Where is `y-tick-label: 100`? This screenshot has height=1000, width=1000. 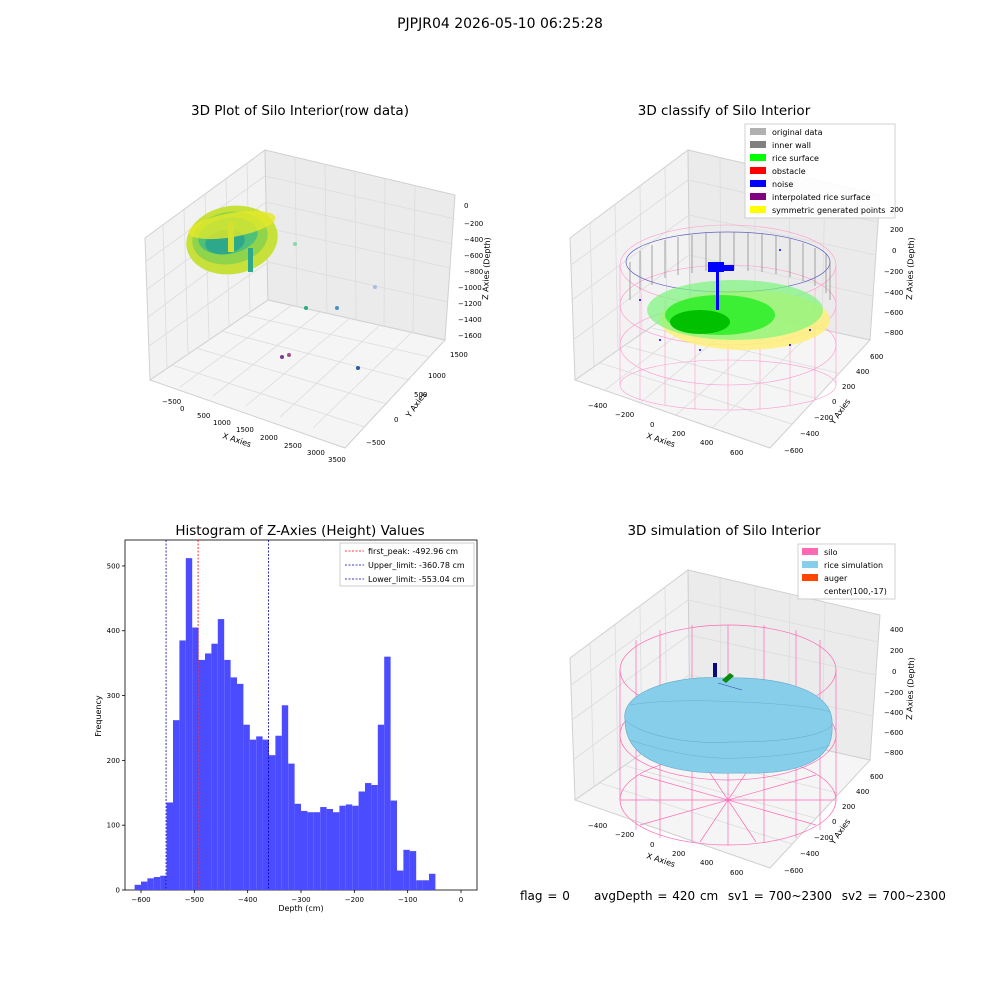
y-tick-label: 100 is located at coordinates (113, 826).